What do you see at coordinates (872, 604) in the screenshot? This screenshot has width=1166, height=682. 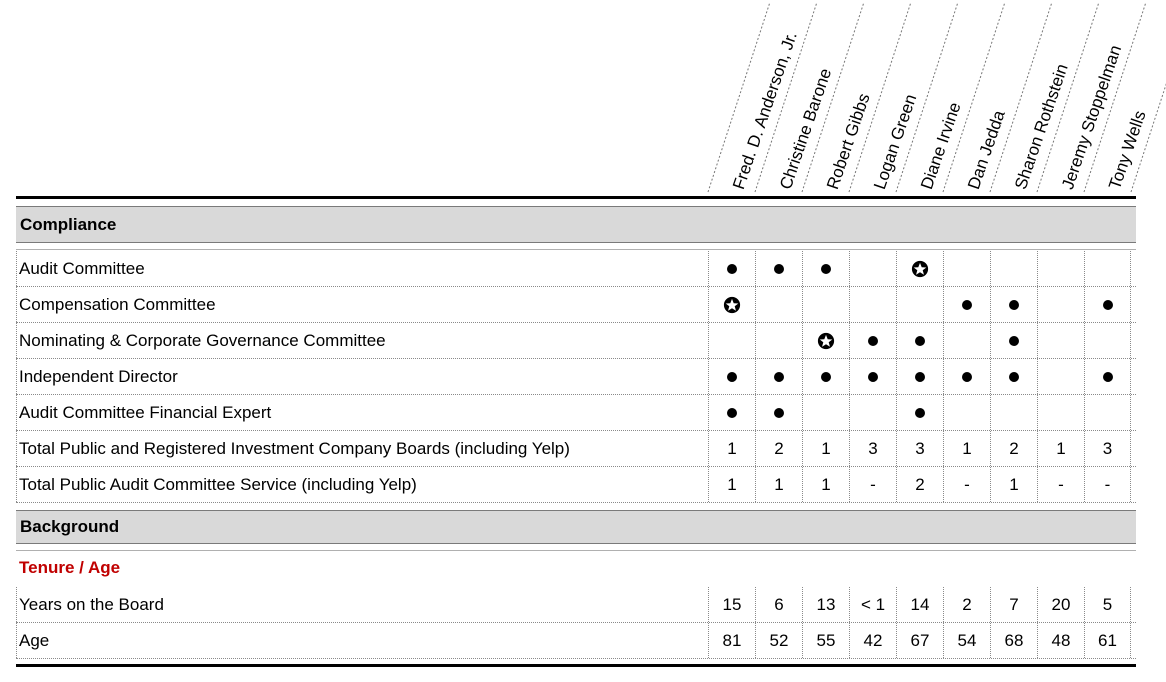 I see `table-cell: < 1` at bounding box center [872, 604].